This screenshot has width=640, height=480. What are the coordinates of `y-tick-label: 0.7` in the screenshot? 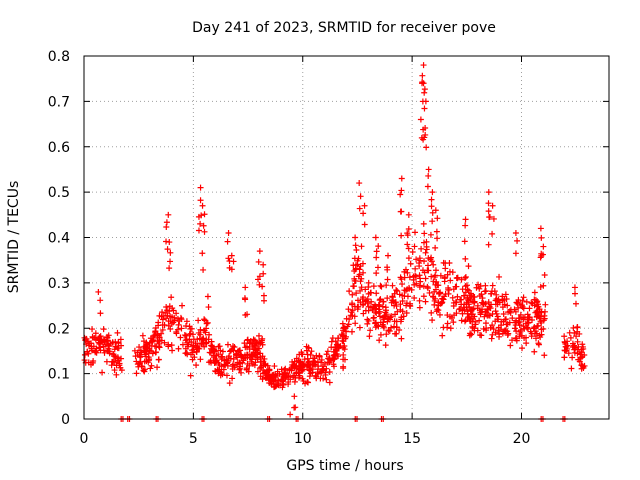 It's located at (59, 102).